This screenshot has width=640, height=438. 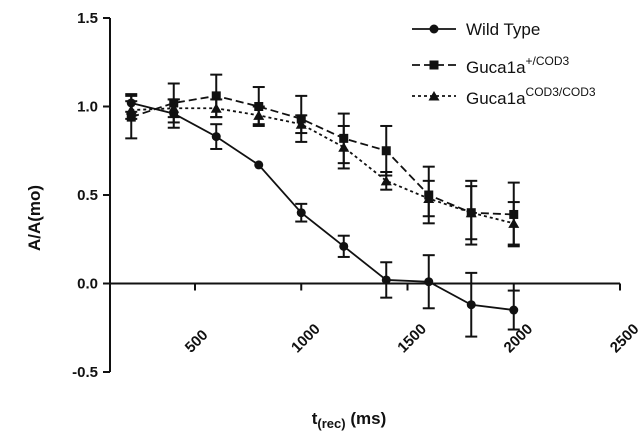 What do you see at coordinates (34, 218) in the screenshot?
I see `y-axis-title: A/A(mo)` at bounding box center [34, 218].